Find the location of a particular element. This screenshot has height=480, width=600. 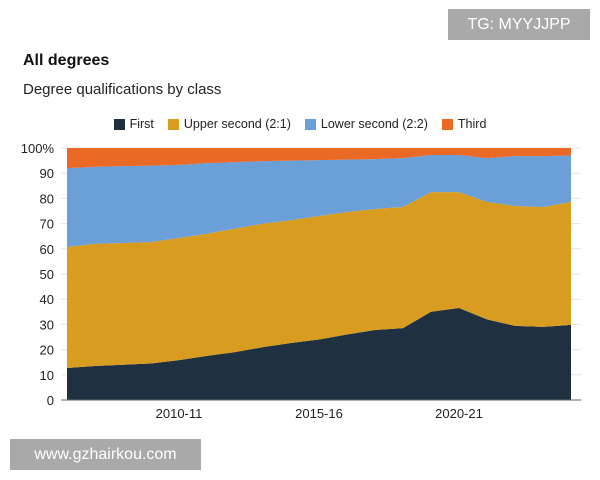

legend-item-third: Third is located at coordinates (464, 124).